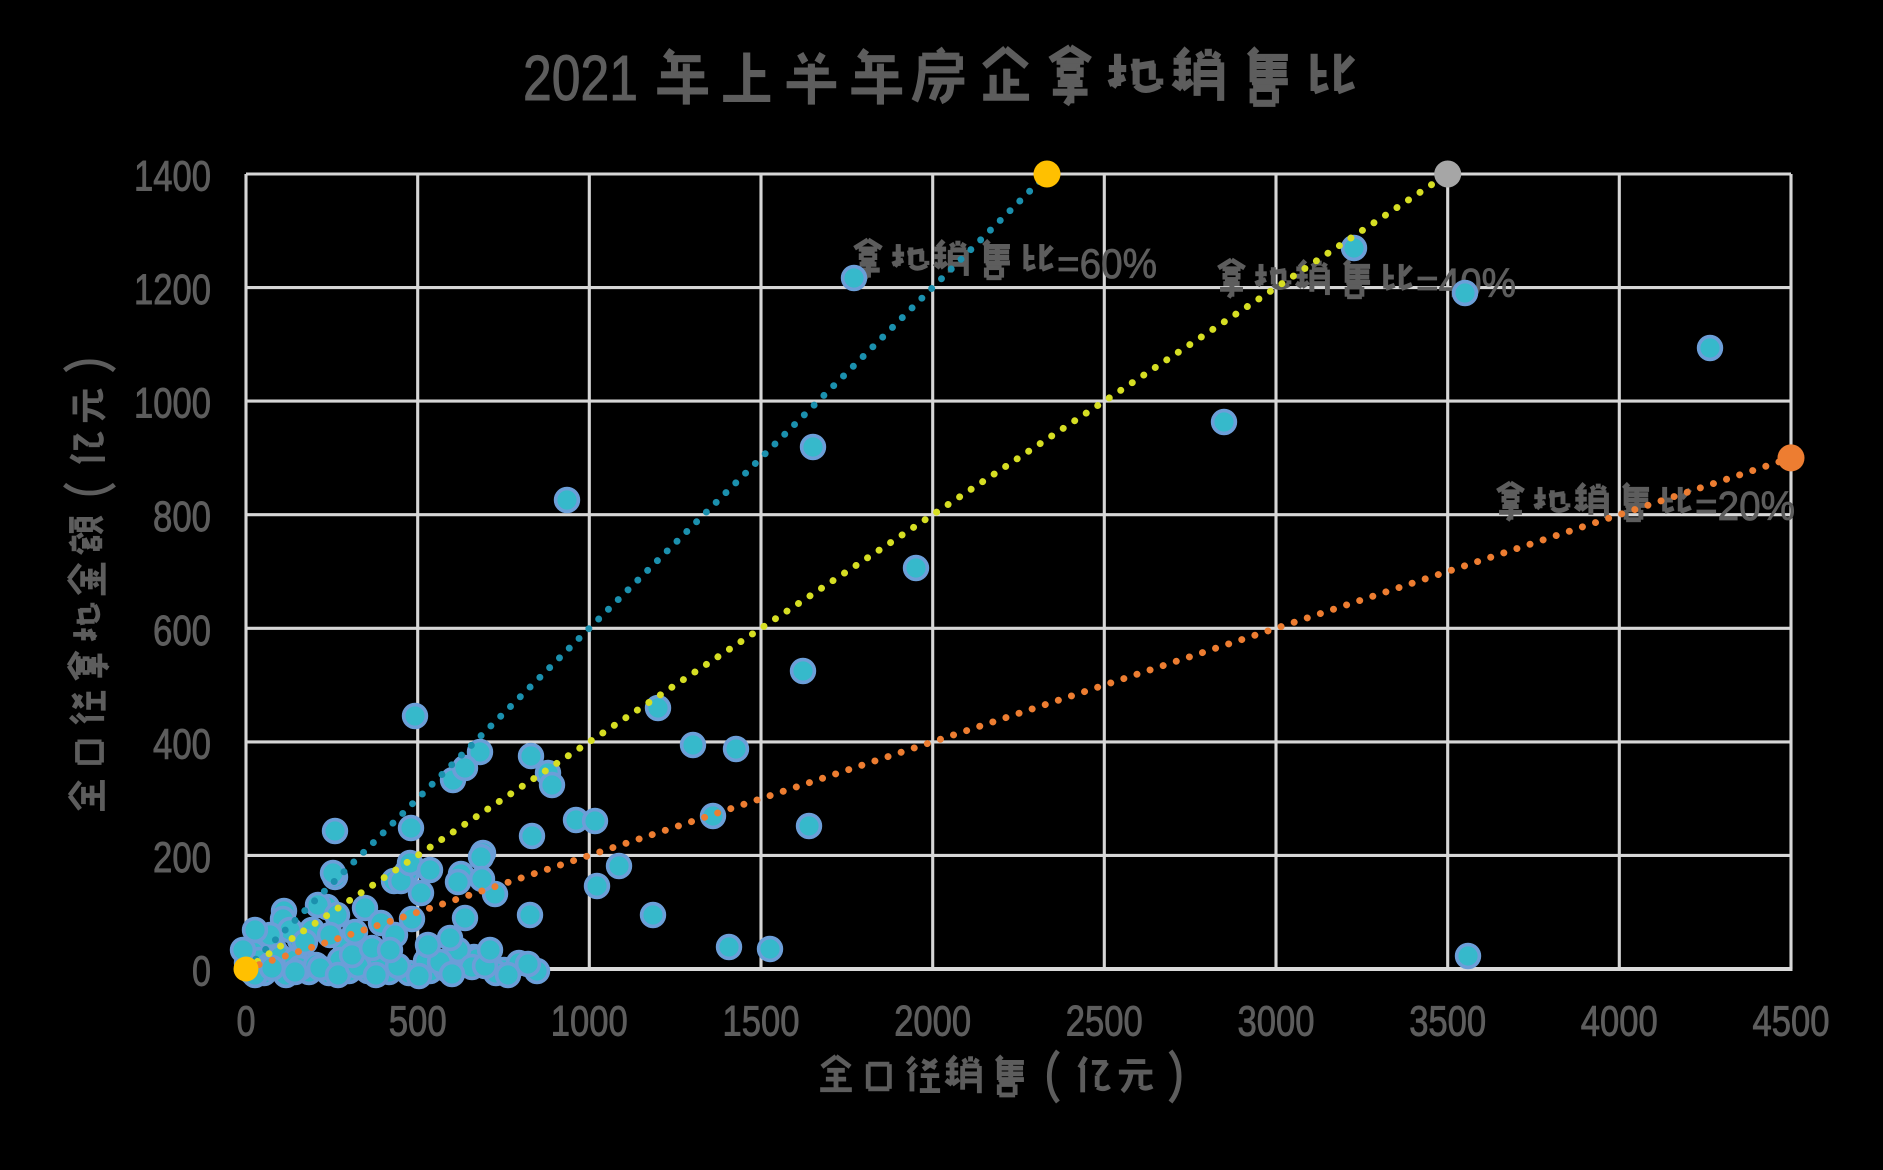  I want to click on svg-text: =20%, so click(1745, 506).